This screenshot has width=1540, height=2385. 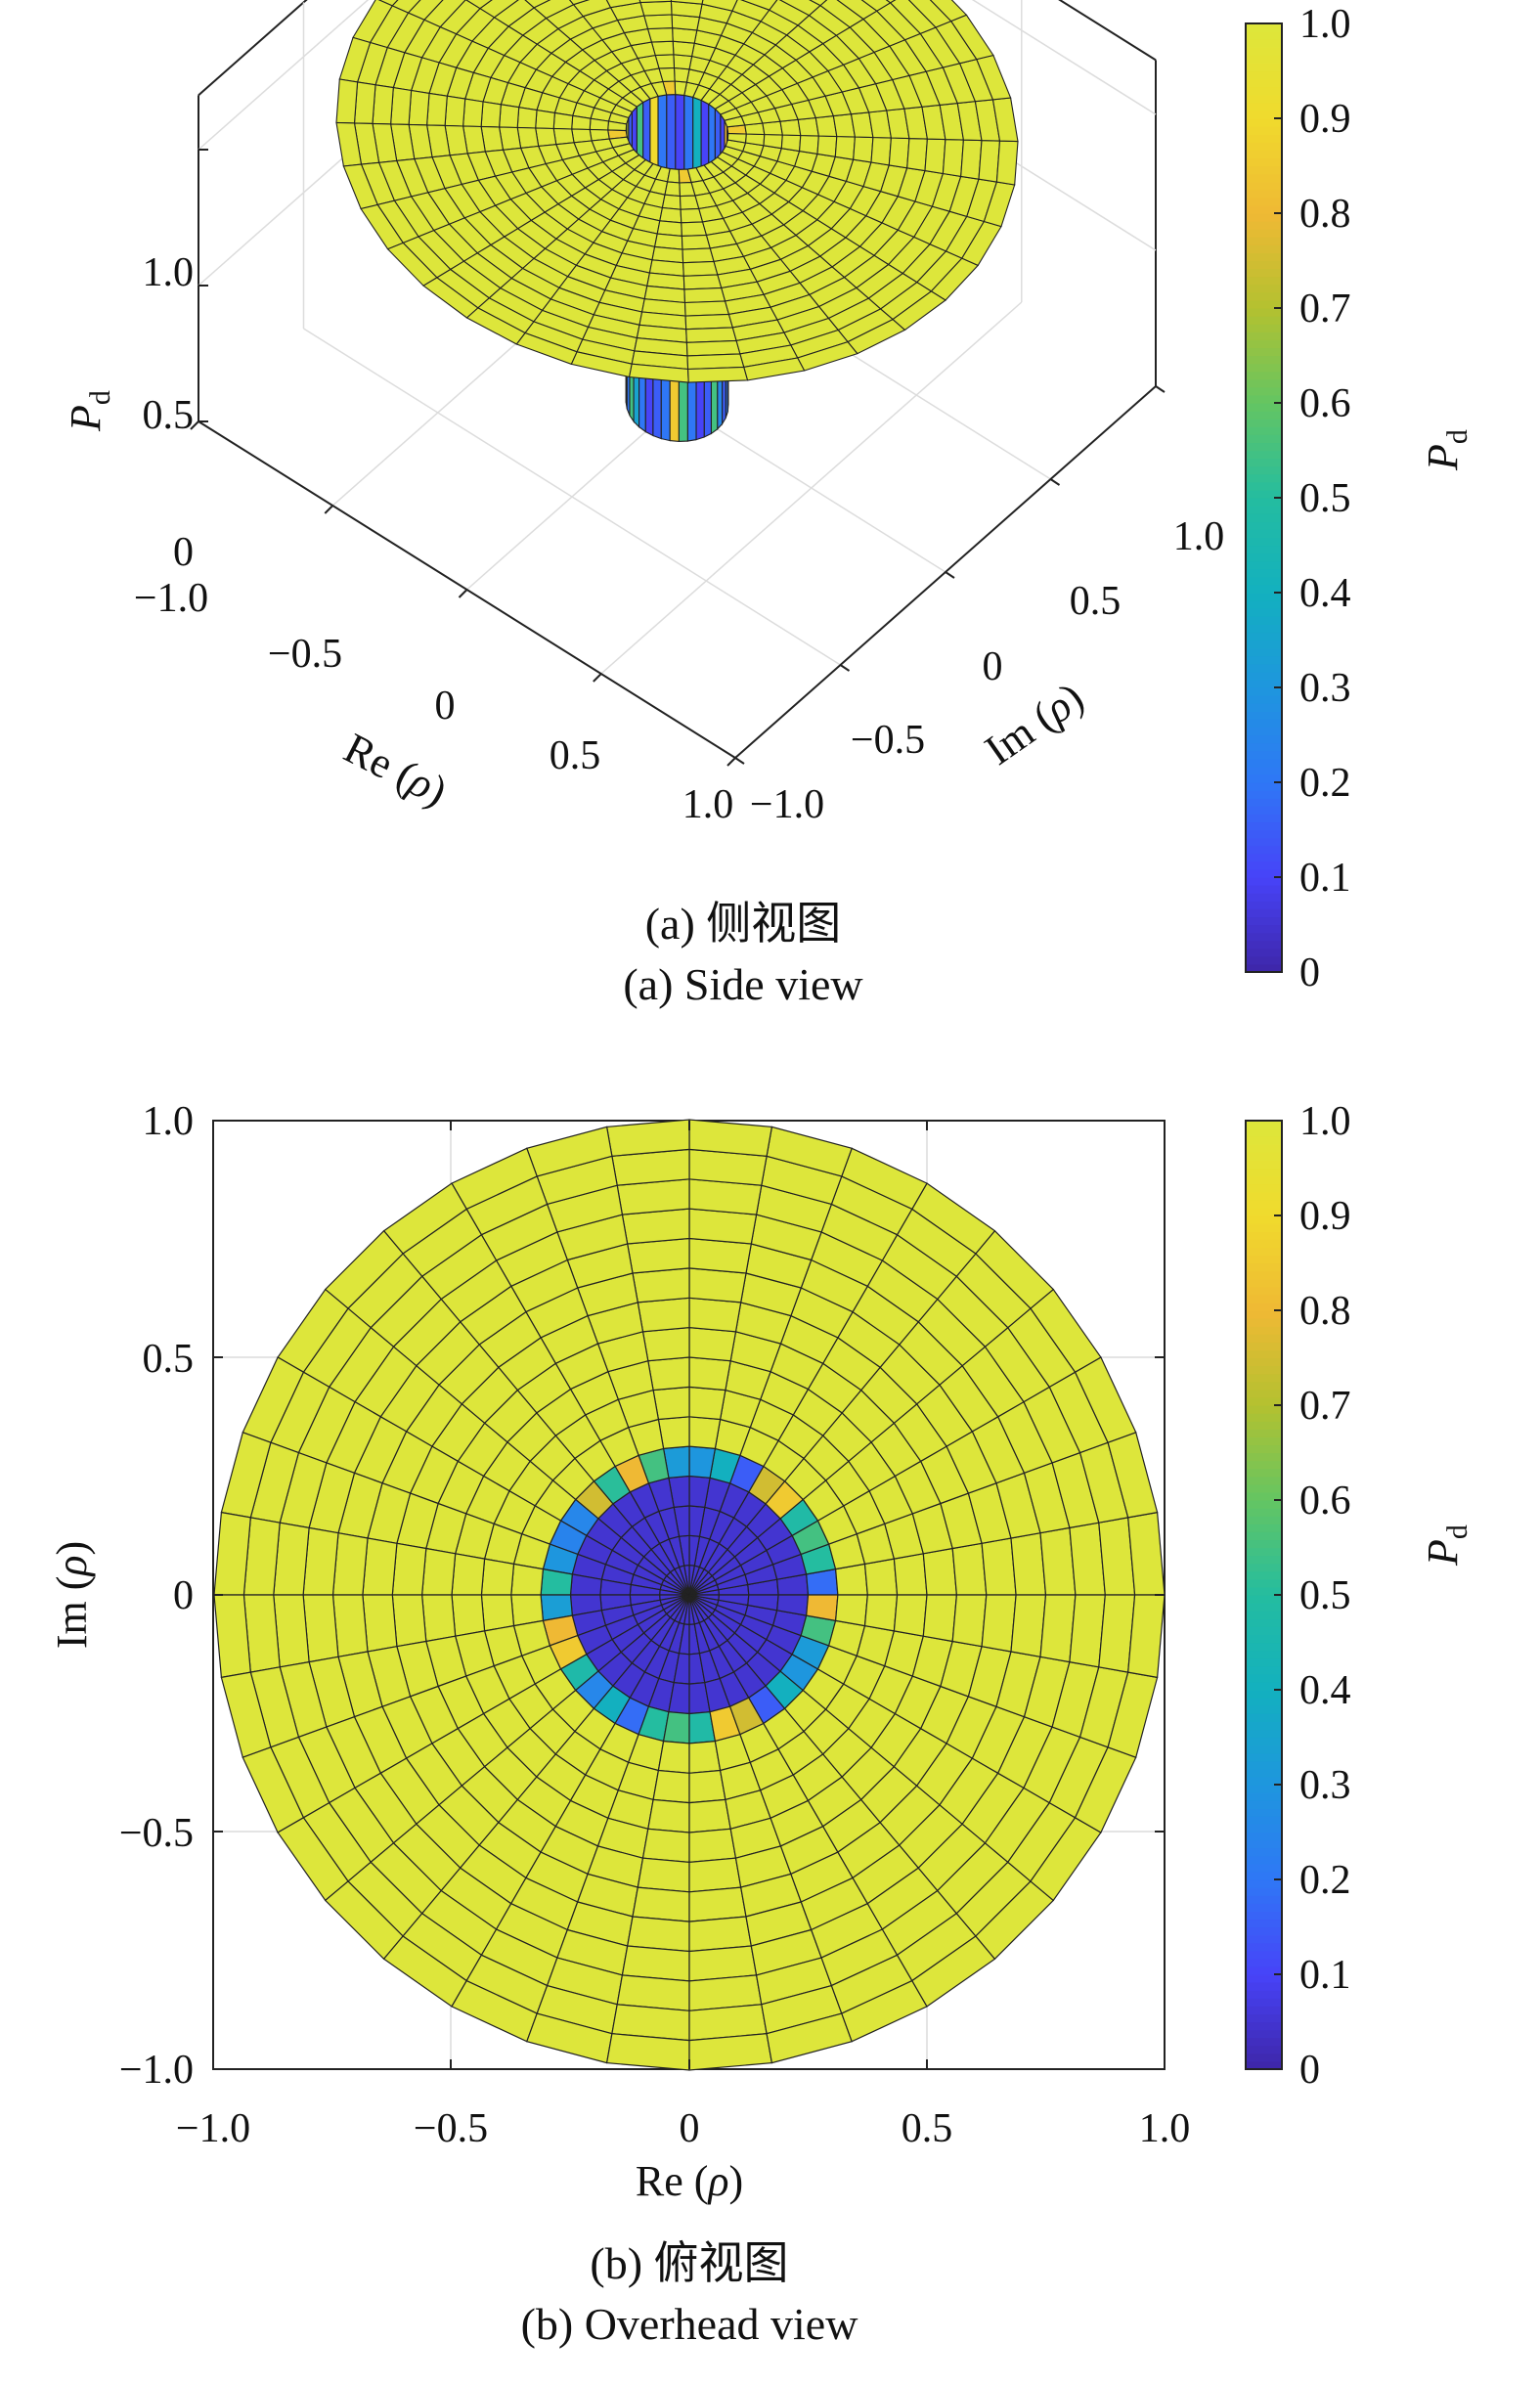 What do you see at coordinates (993, 666) in the screenshot?
I see `im-tick-0: 0` at bounding box center [993, 666].